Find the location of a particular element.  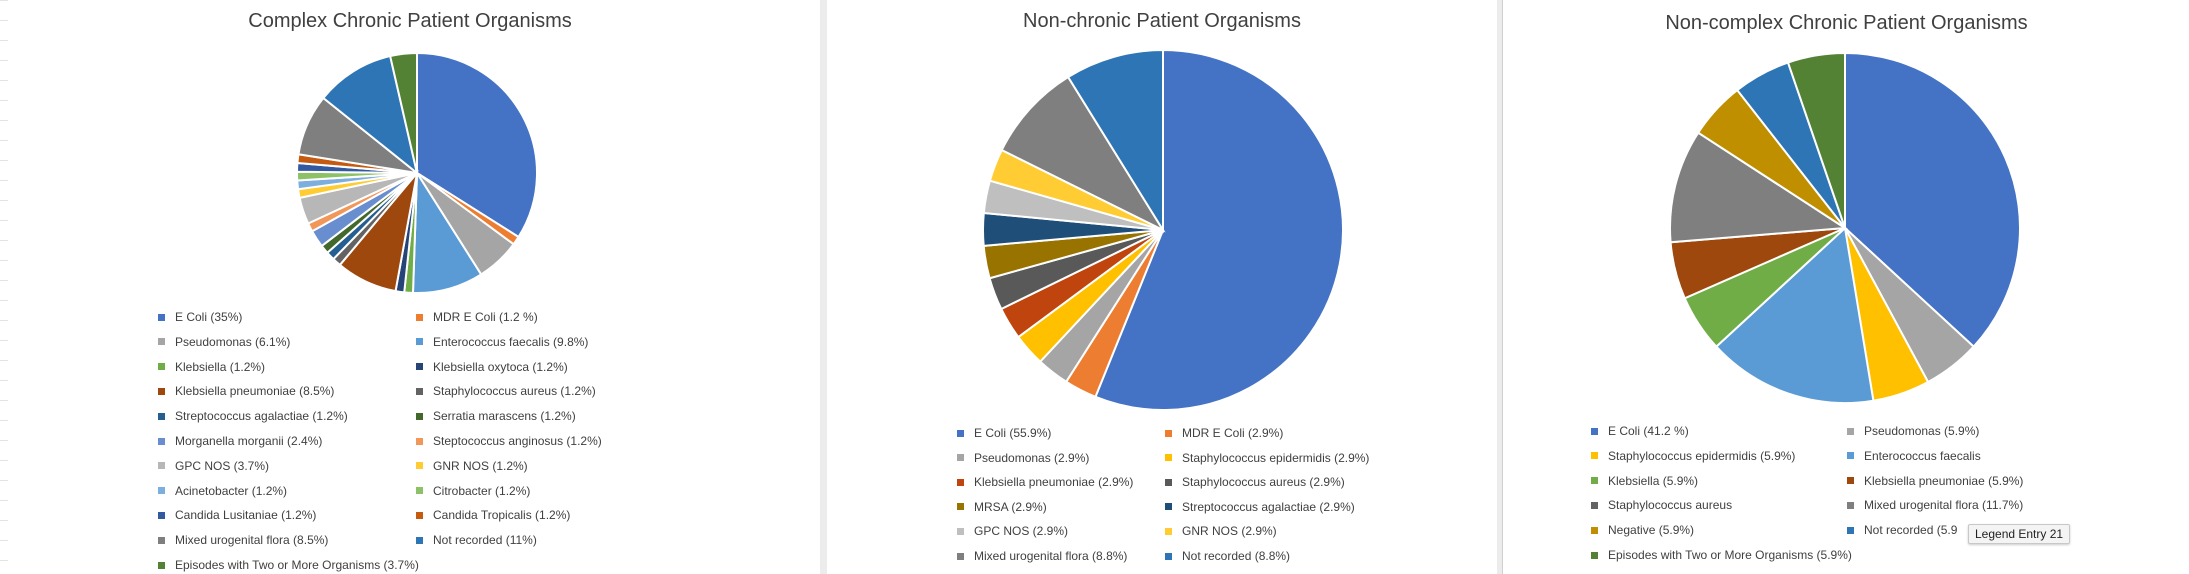

legend-label: GPC NOS (3.7%) is located at coordinates (222, 465).